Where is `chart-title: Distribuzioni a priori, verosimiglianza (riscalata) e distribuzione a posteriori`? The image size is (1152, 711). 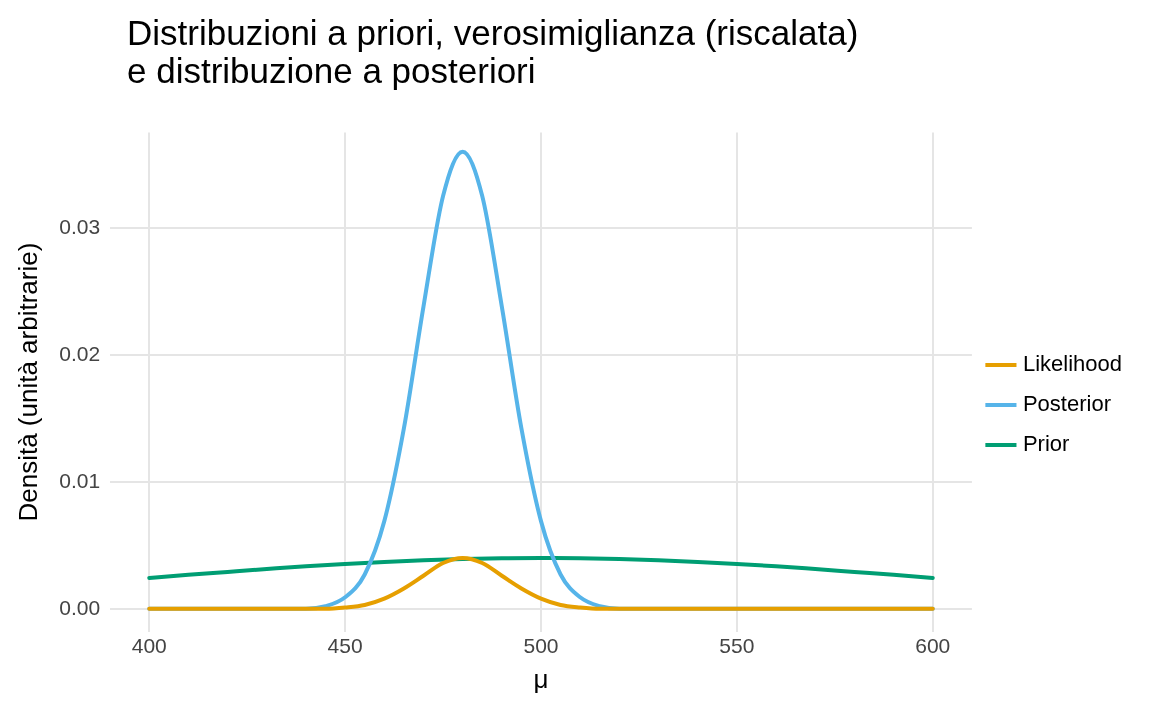
chart-title: Distribuzioni a priori, verosimiglianza (riscalata) e distribuzione a posteriori is located at coordinates (493, 51).